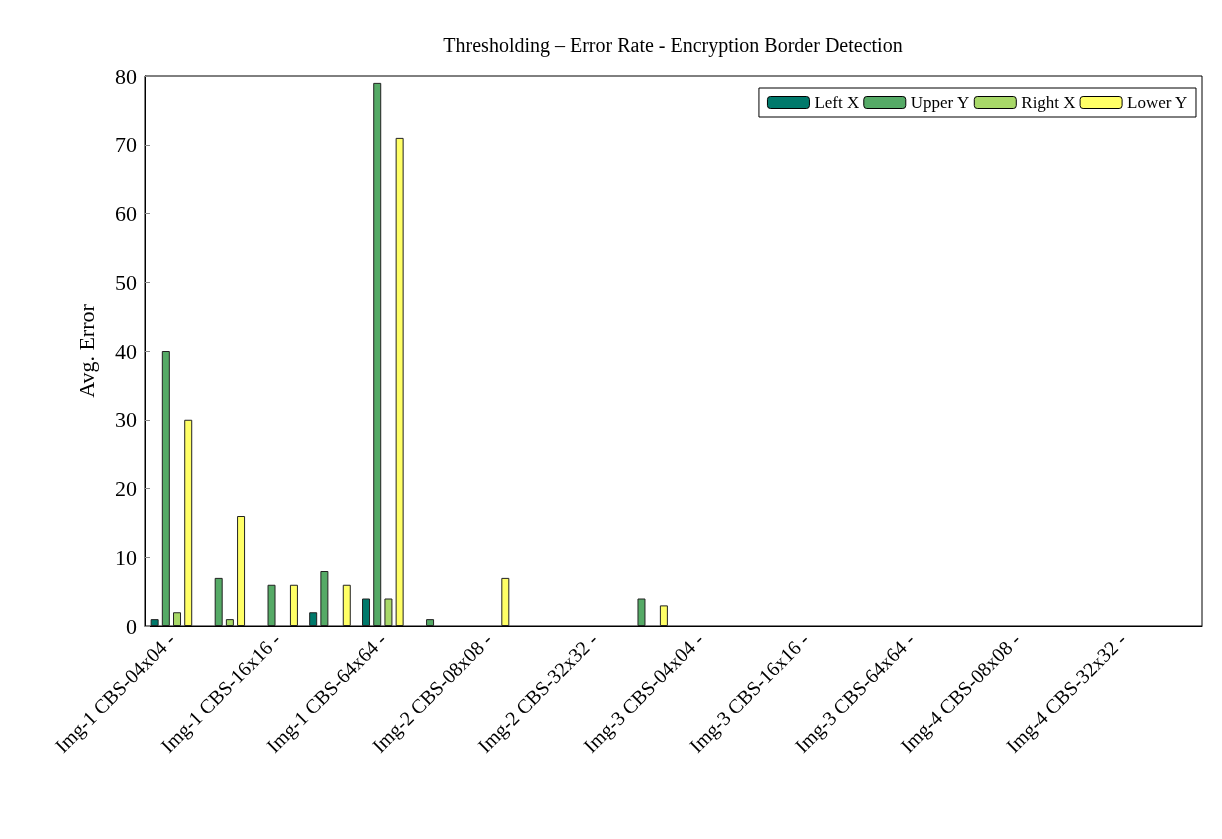  Describe the element at coordinates (1048, 102) in the screenshot. I see `legend-label: Right X` at that location.